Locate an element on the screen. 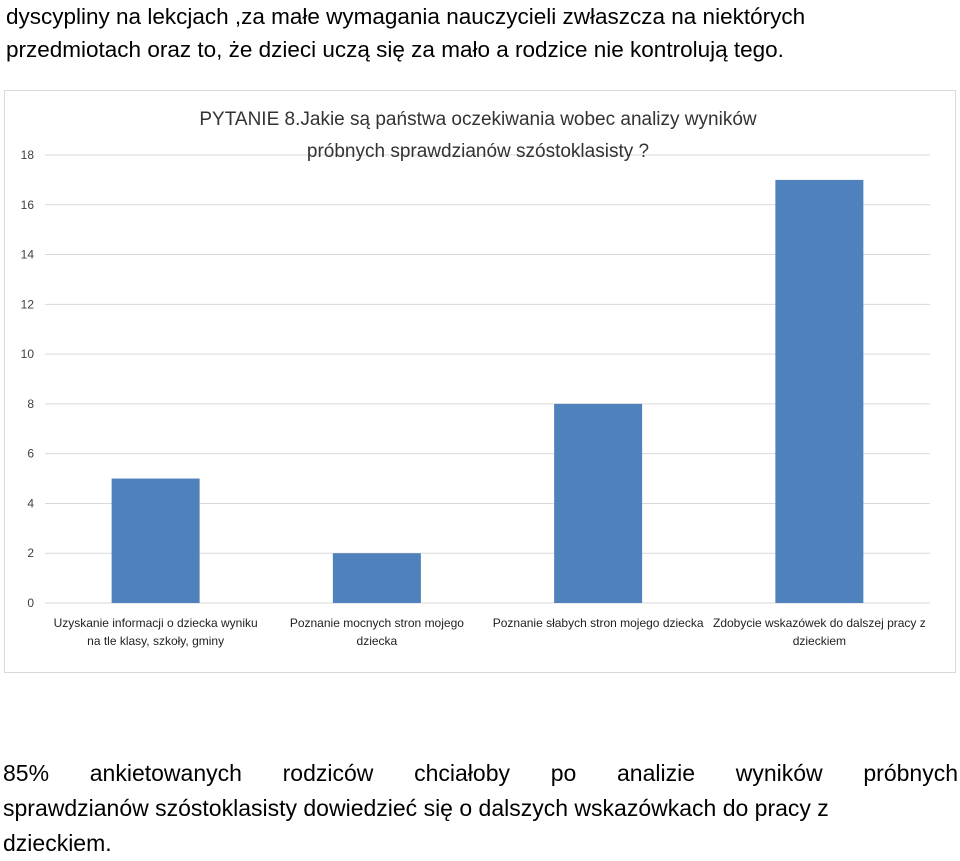 This screenshot has width=960, height=861. y-tick-label: 10 is located at coordinates (28, 354).